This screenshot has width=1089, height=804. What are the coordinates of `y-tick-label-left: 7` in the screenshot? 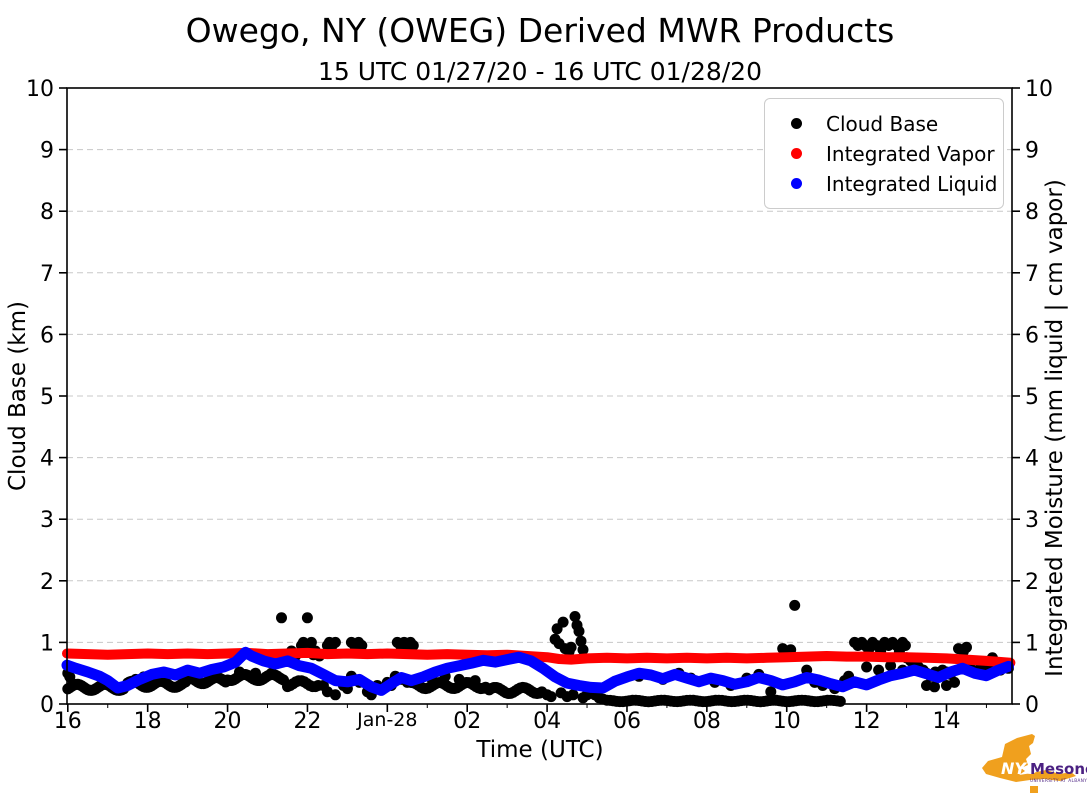 It's located at (47, 274).